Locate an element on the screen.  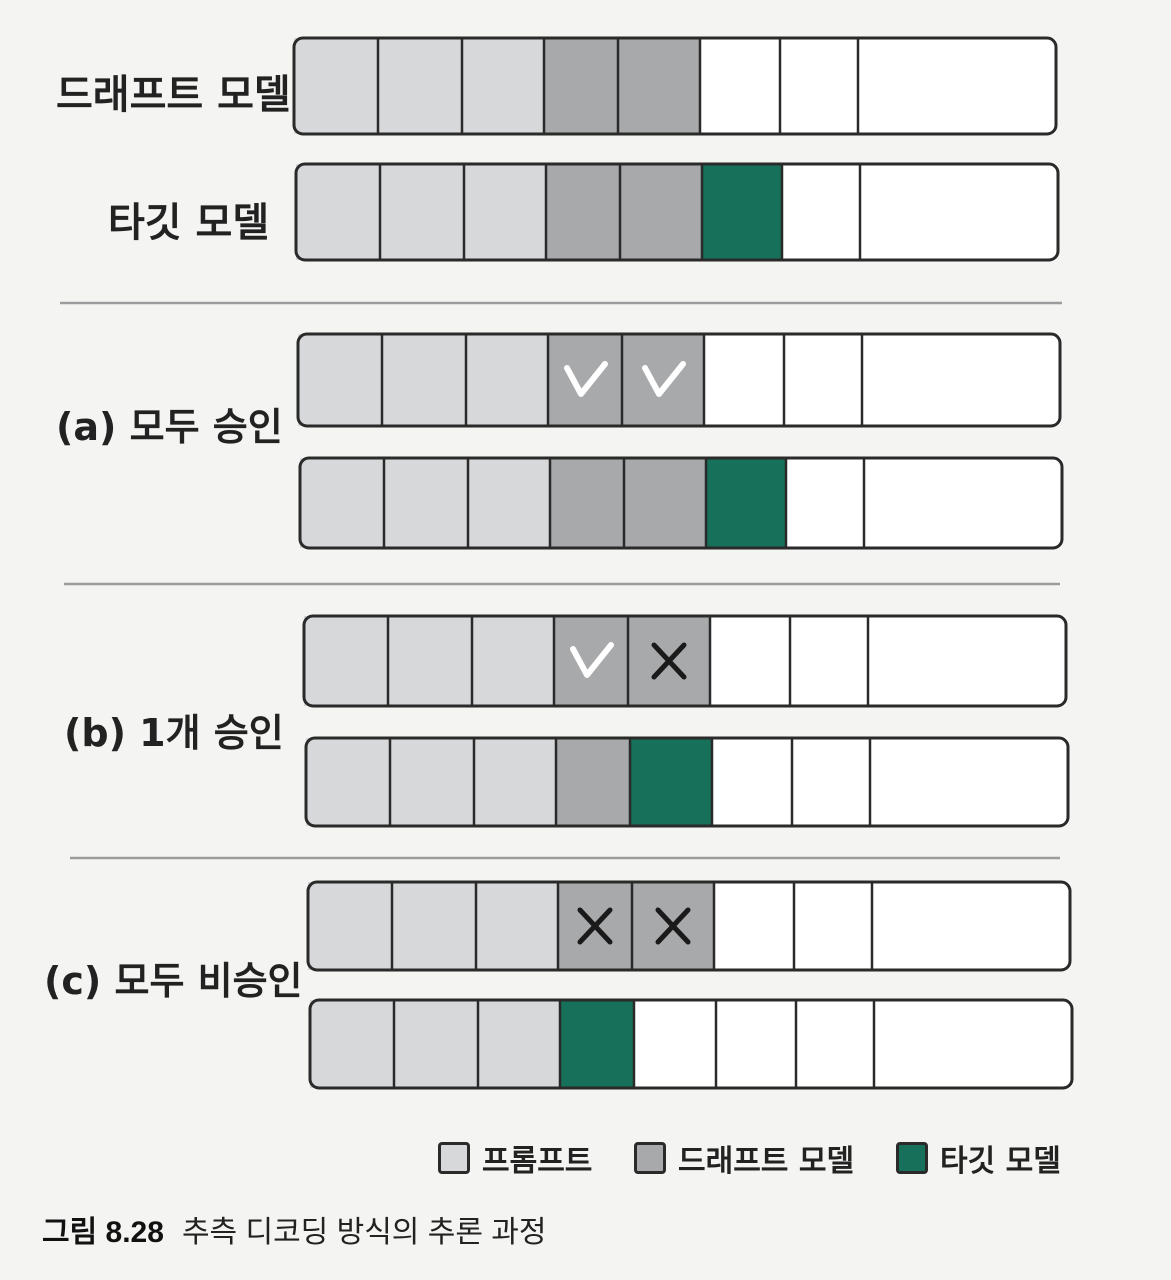
legend-draft-swatch is located at coordinates (650, 1158).